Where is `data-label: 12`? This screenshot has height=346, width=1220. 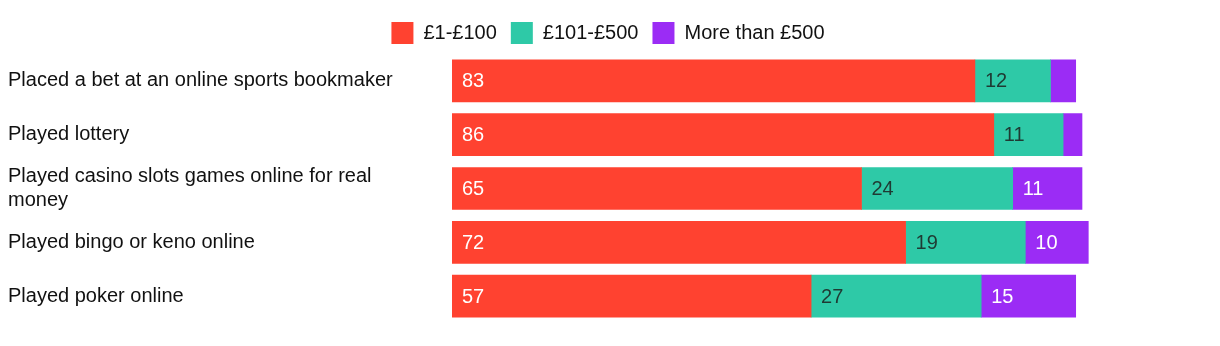
data-label: 12 is located at coordinates (996, 80).